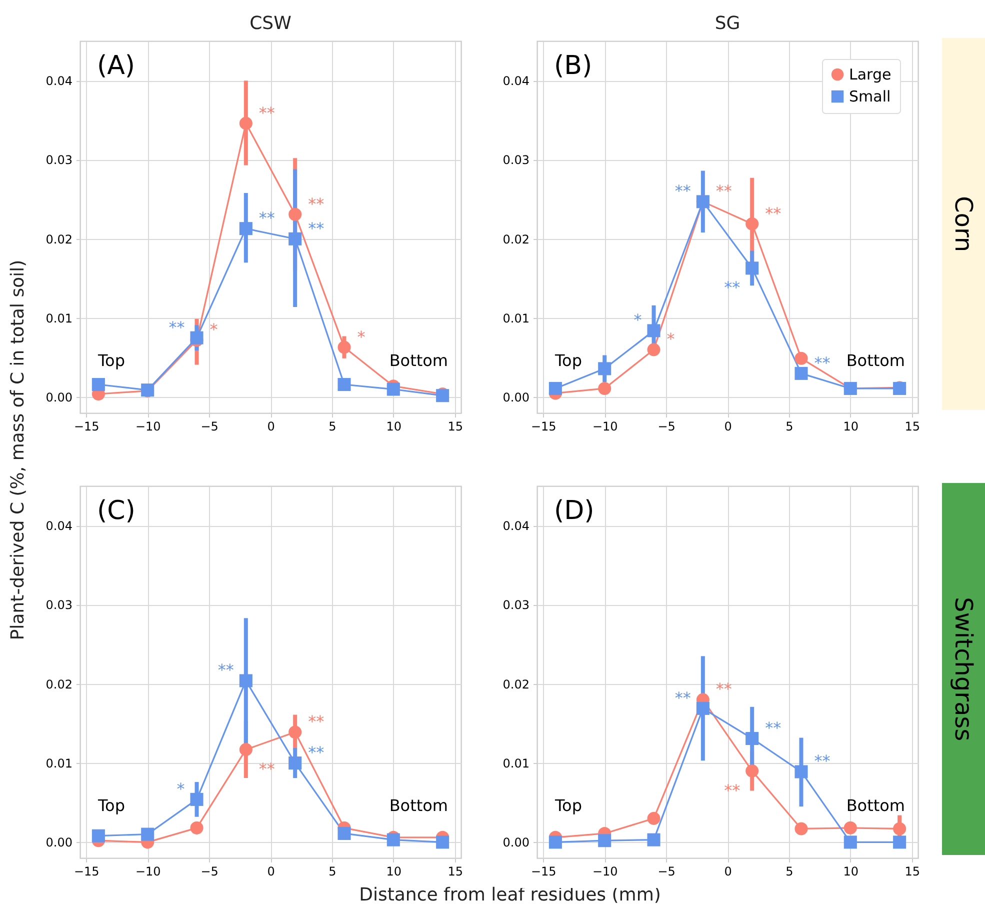 This screenshot has height=907, width=985. I want to click on annotation: (B), so click(573, 66).